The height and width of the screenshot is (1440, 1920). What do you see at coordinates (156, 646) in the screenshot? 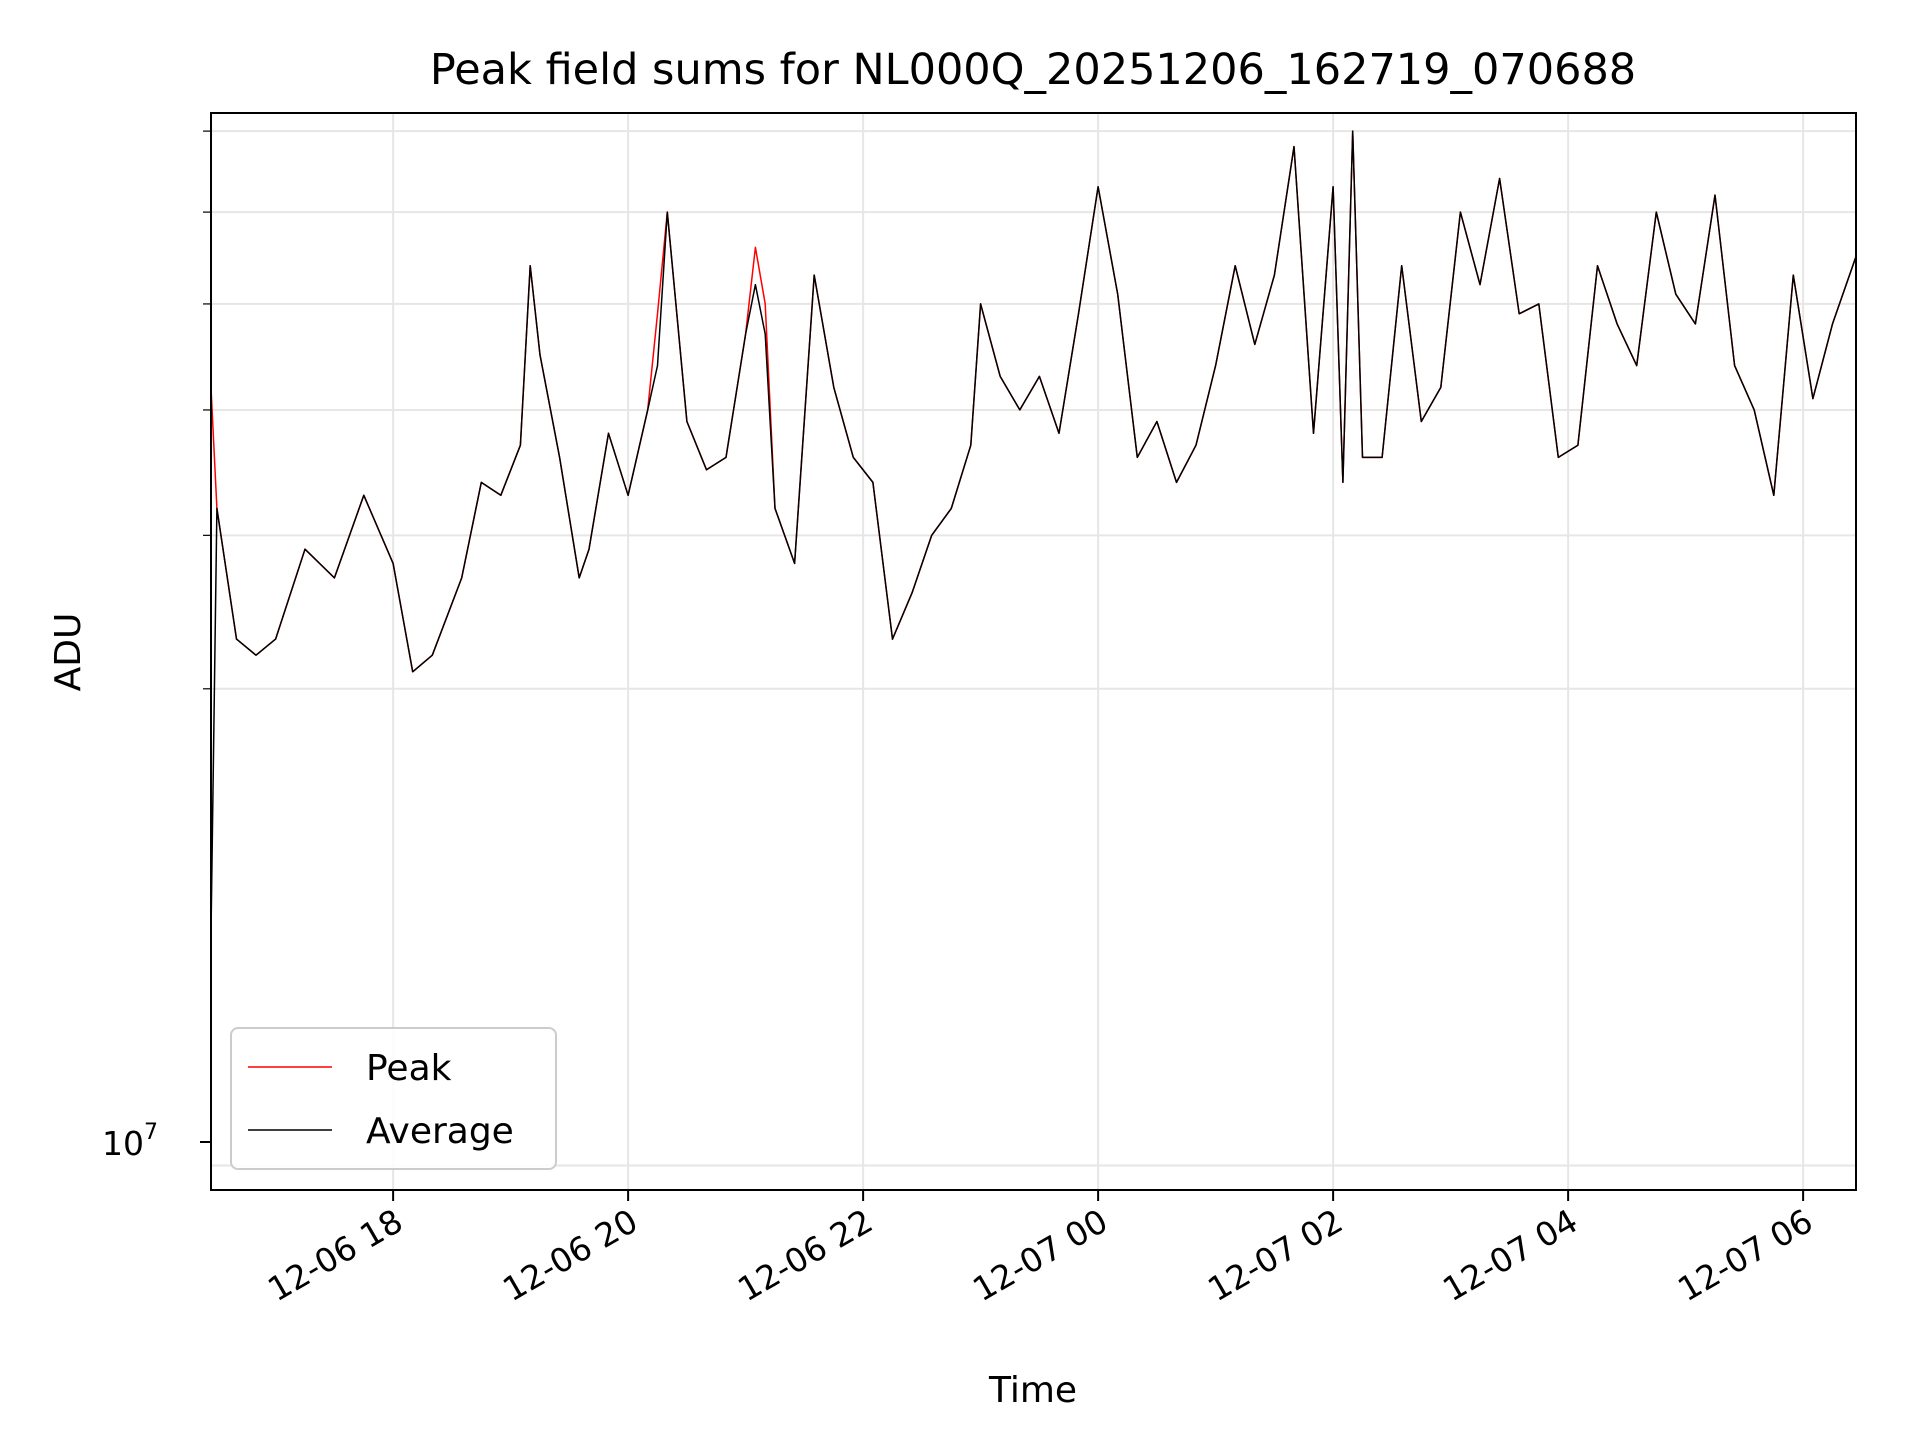
I see `y-axis-ticks: 107` at bounding box center [156, 646].